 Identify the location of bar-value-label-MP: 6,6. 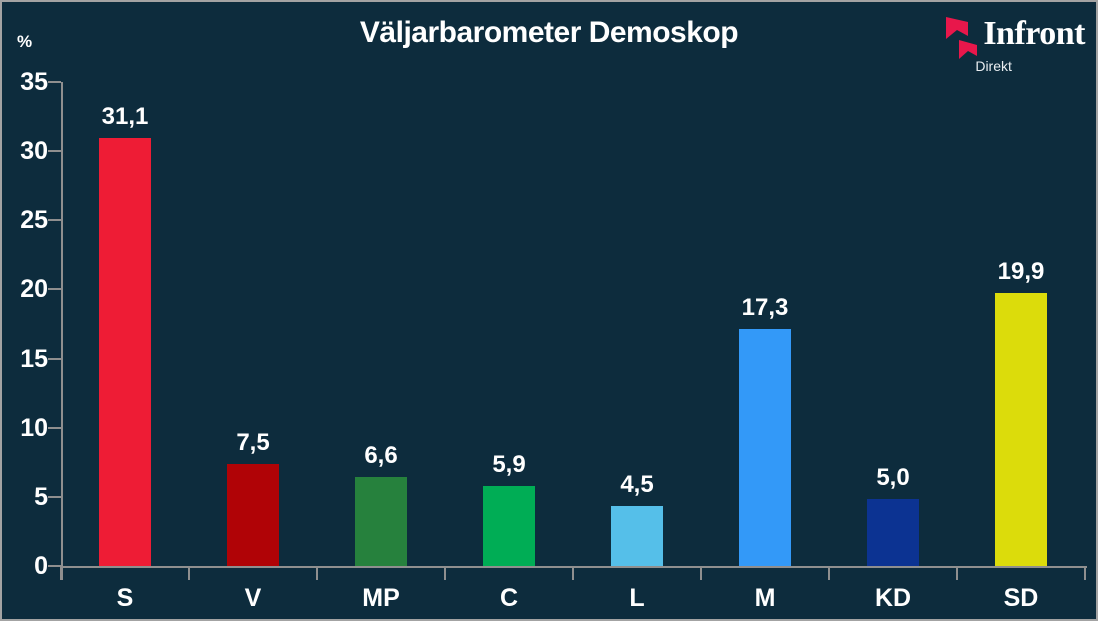
(381, 455).